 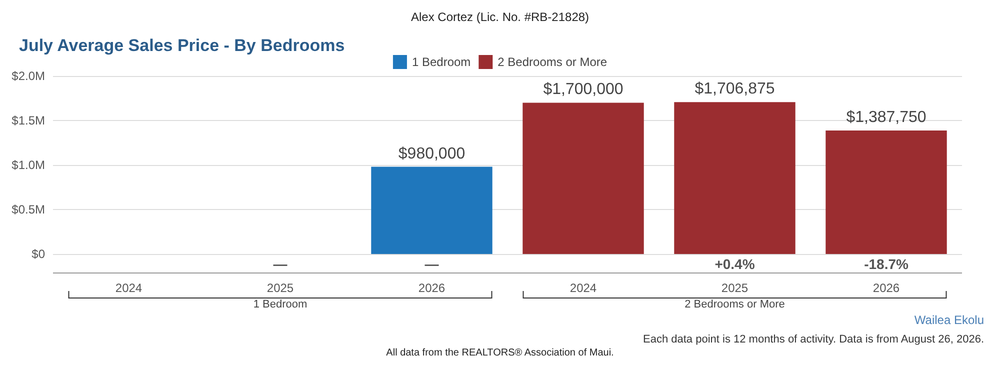 What do you see at coordinates (949, 320) in the screenshot?
I see `text: Wailea Ekolu` at bounding box center [949, 320].